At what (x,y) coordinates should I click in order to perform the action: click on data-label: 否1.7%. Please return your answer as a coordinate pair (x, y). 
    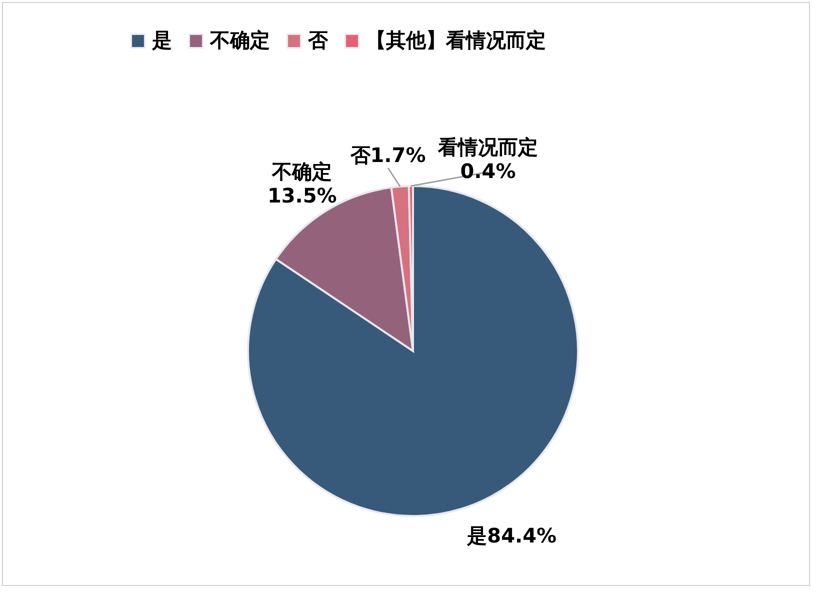
    Looking at the image, I should click on (387, 155).